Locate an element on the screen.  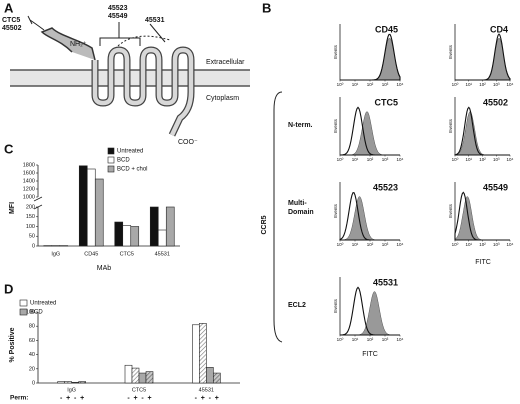
epitope-label: CTC5 is located at coordinates (11, 20).